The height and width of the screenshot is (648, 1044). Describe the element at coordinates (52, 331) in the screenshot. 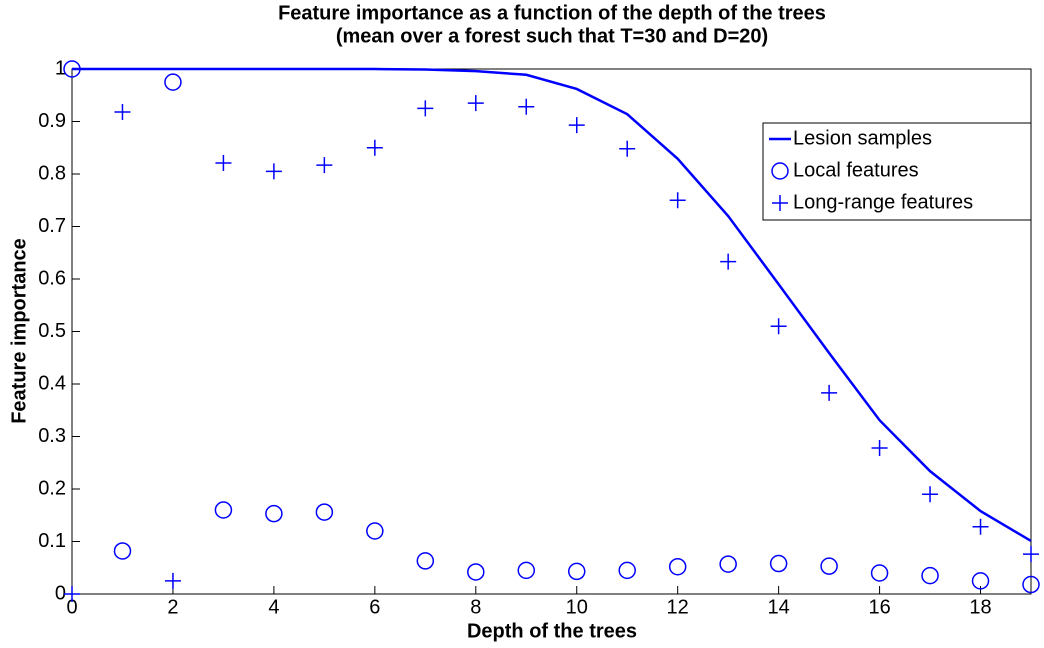

I see `y-tick-label: 0.5` at that location.